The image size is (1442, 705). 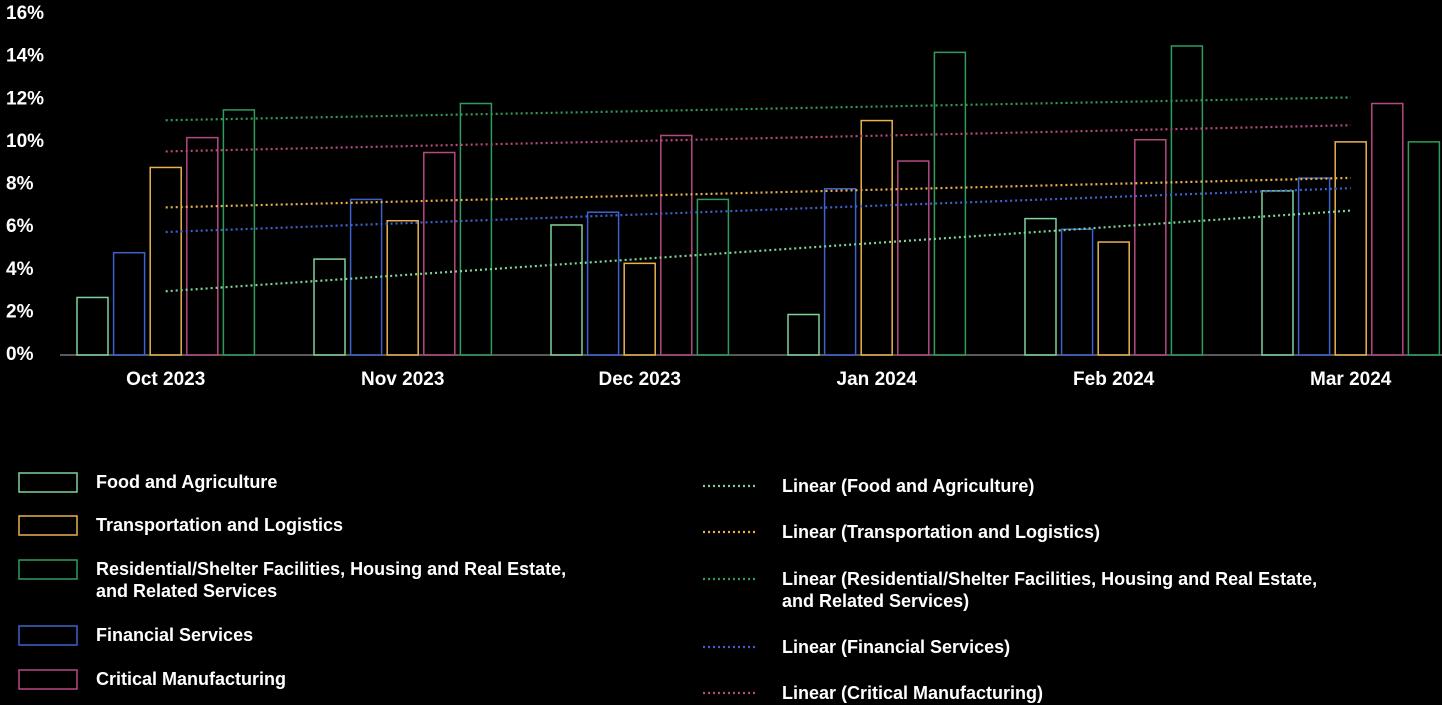 I want to click on legend-trend-label: Linear (Food and Agriculture), so click(x=908, y=486).